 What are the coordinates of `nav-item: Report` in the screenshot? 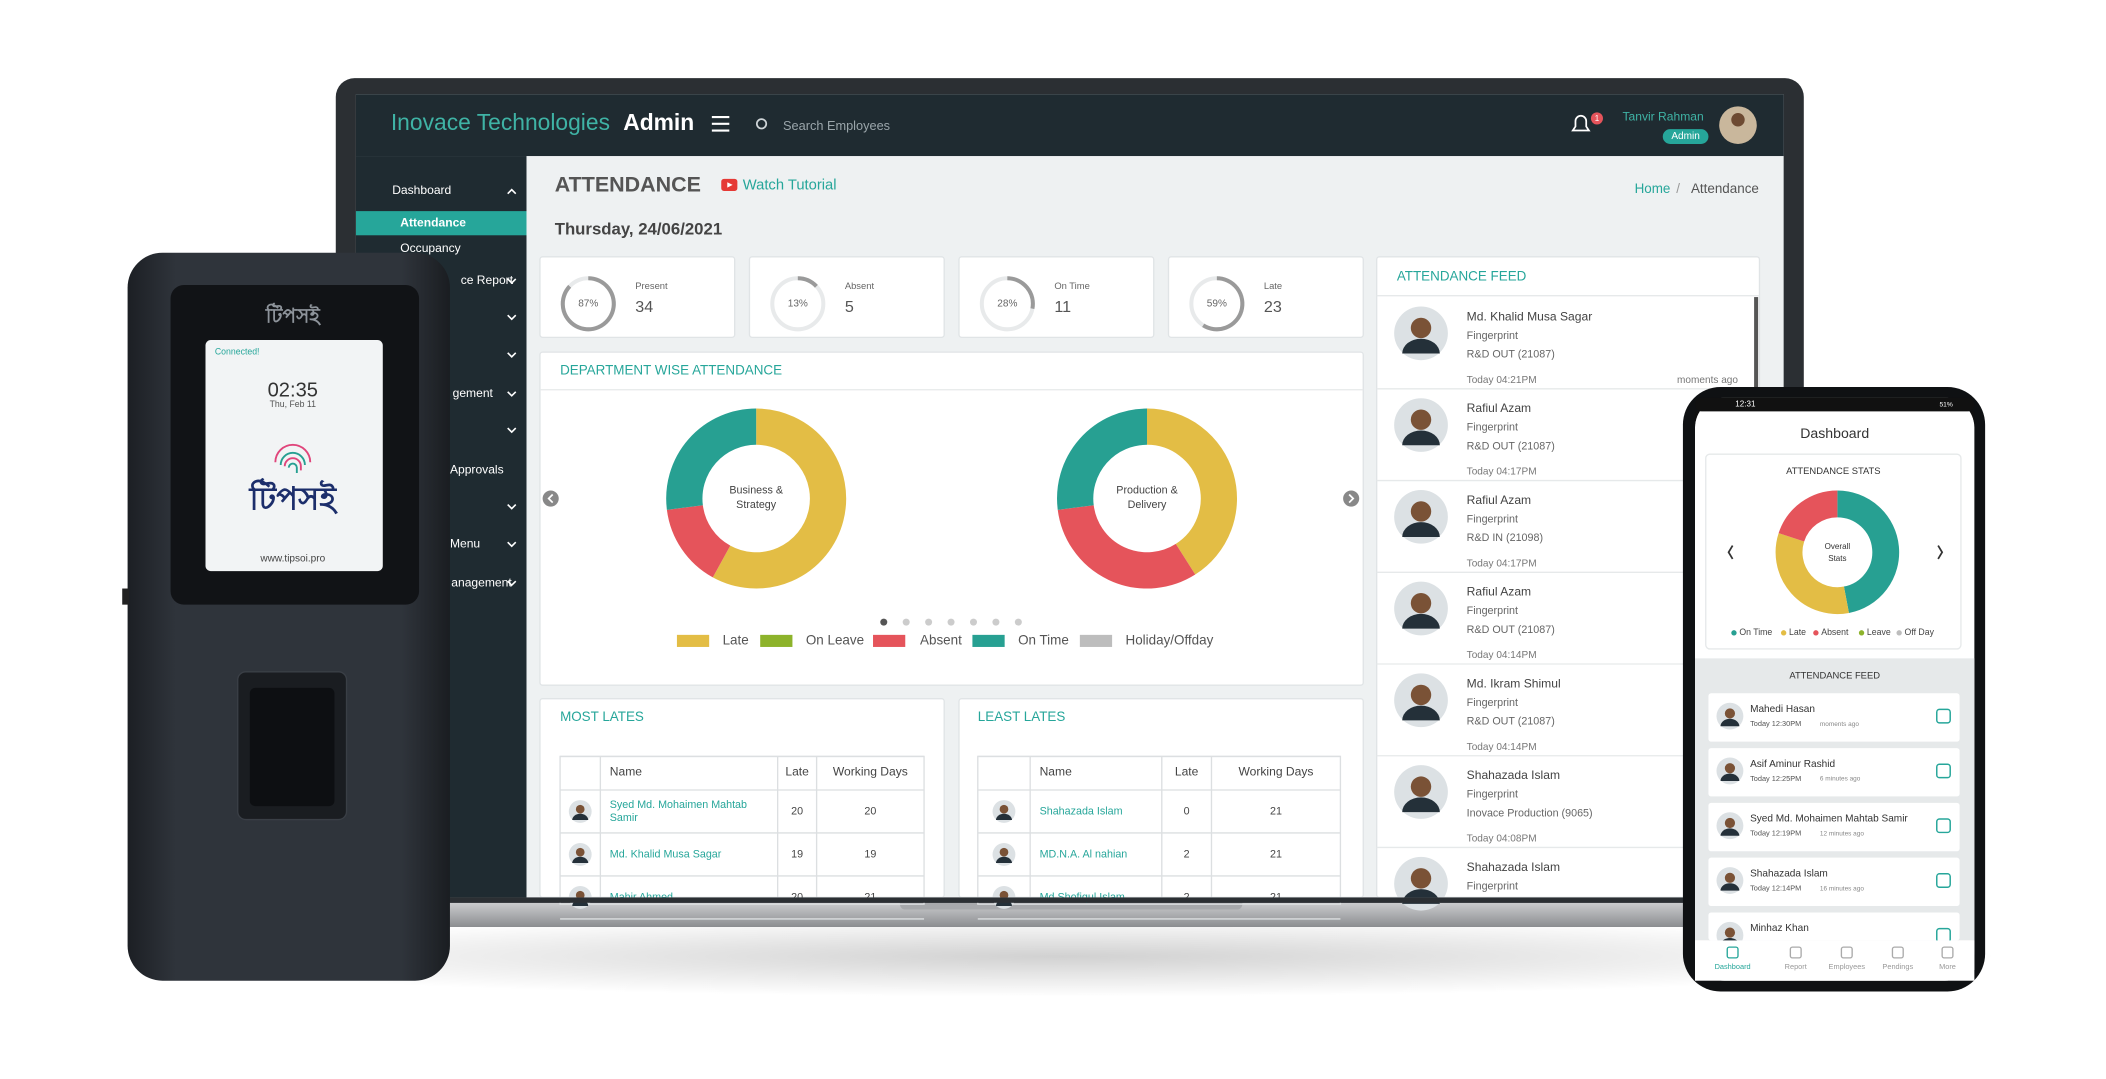 It's located at (1796, 966).